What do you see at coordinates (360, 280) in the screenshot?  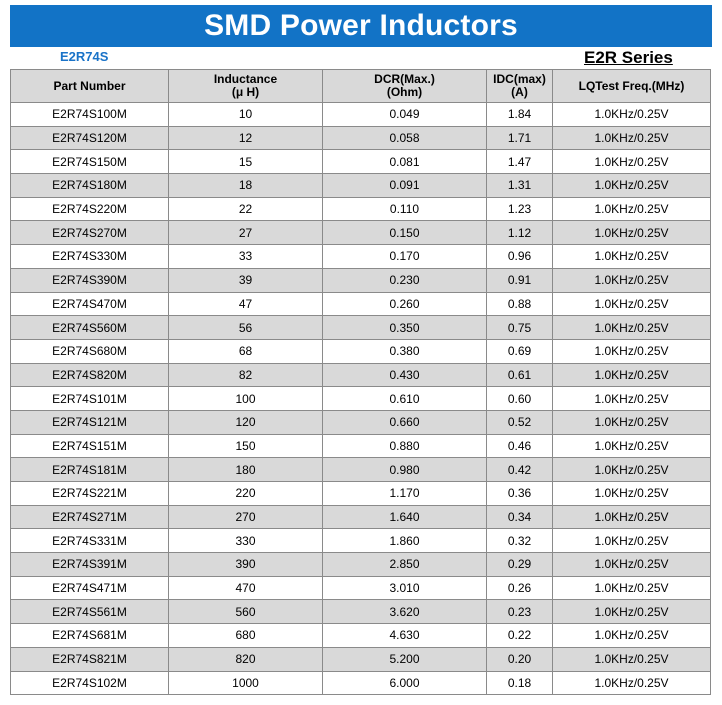 I see `table-row: E2R74S390M 39 0.230 0.91 1.0KHz/0.25V` at bounding box center [360, 280].